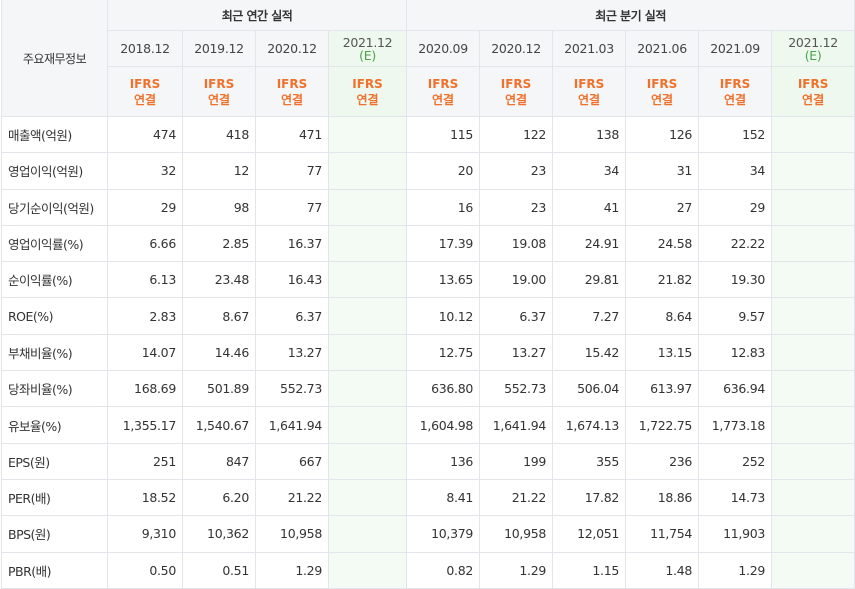  I want to click on quarter-value-cell: 24.91, so click(589, 243).